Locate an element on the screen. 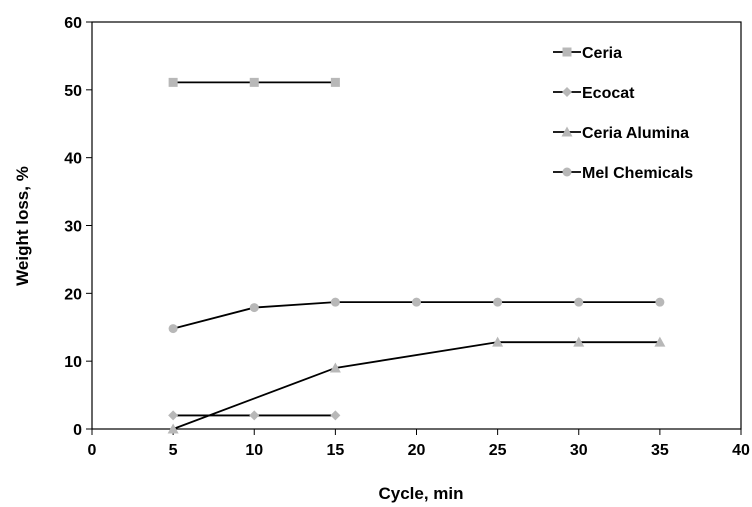 Image resolution: width=752 pixels, height=507 pixels. legend-label: Ceria is located at coordinates (602, 53).